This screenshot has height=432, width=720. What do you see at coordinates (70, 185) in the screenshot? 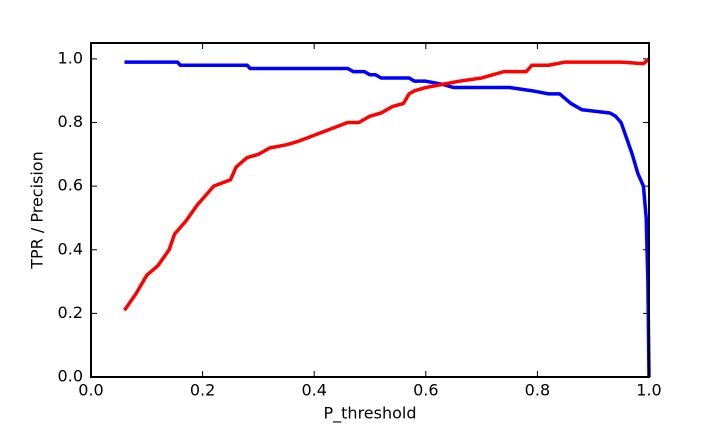
I see `y-tick-label: 0.6` at bounding box center [70, 185].